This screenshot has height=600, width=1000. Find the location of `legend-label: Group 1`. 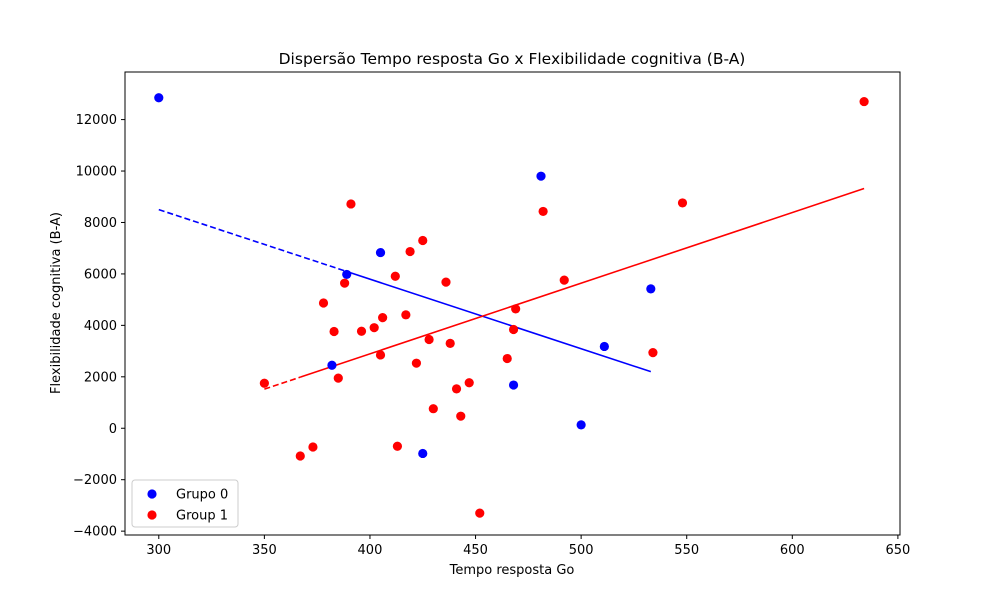

legend-label: Group 1 is located at coordinates (202, 516).